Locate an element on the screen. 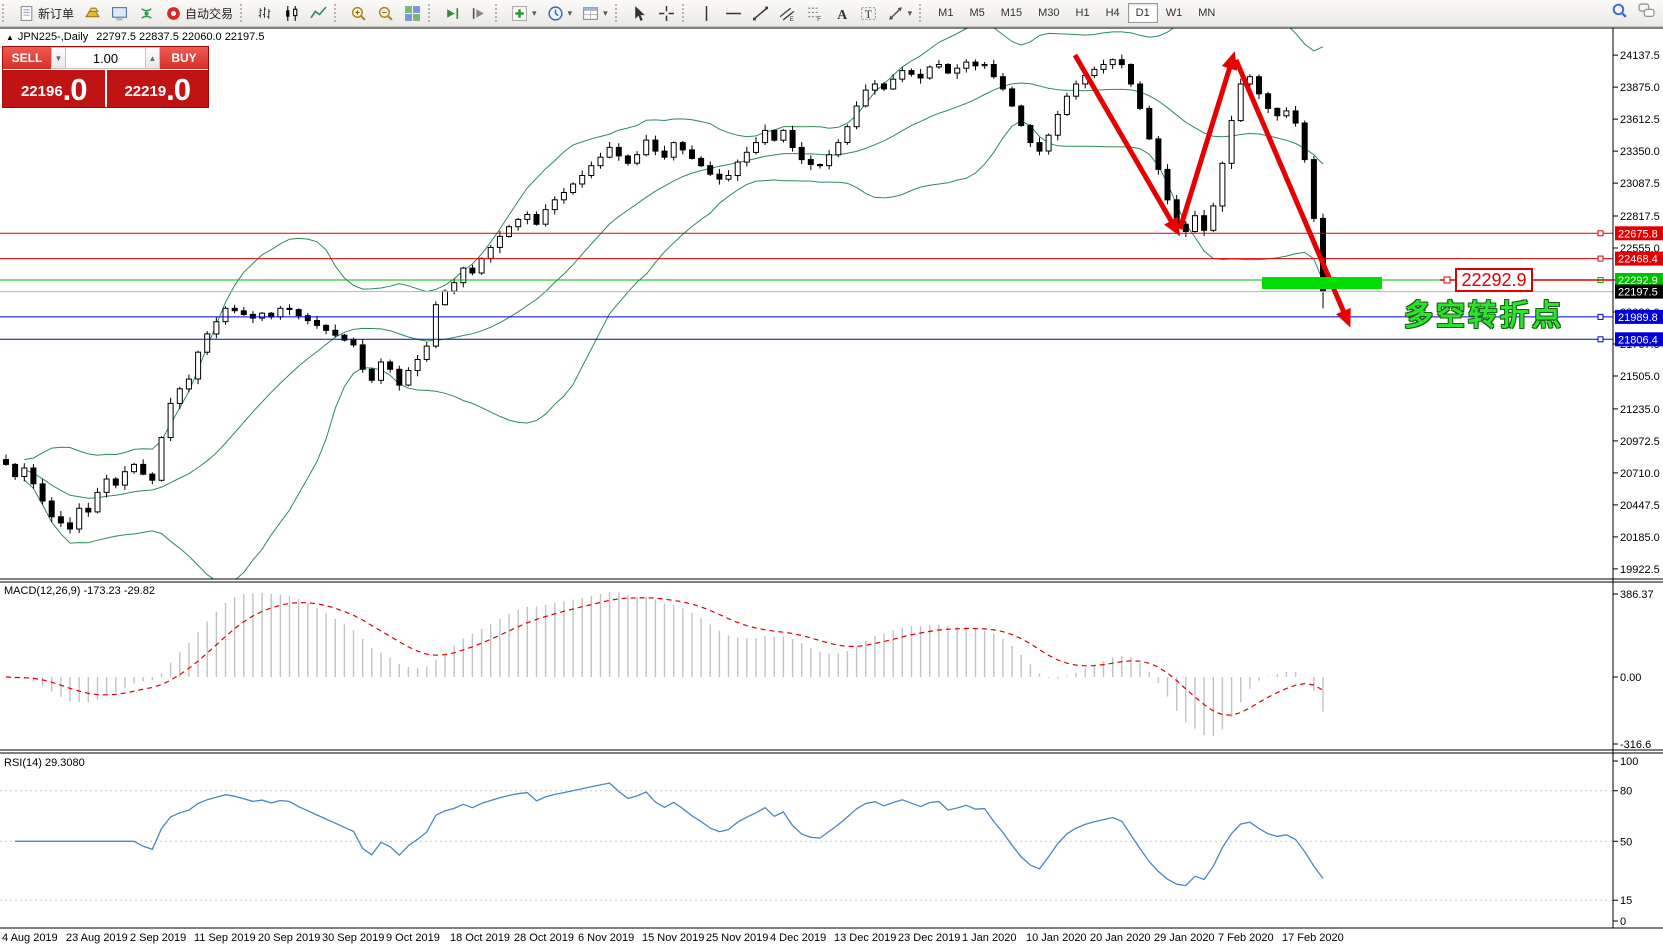 This screenshot has width=1663, height=947. svg-text: 11 Sep 2019 is located at coordinates (225, 938).